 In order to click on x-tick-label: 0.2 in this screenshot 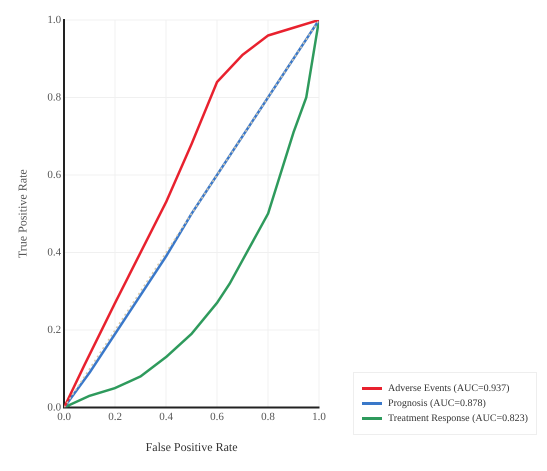, I will do `click(115, 416)`.